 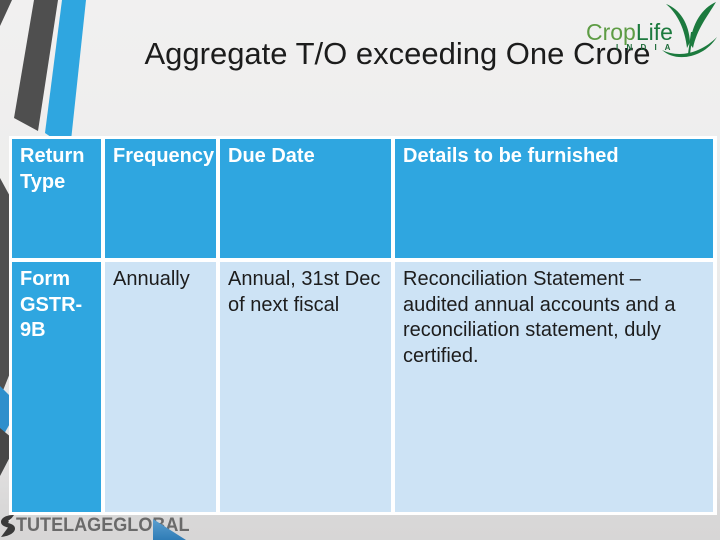 I want to click on table-header-details: Details to be furnished, so click(x=554, y=198).